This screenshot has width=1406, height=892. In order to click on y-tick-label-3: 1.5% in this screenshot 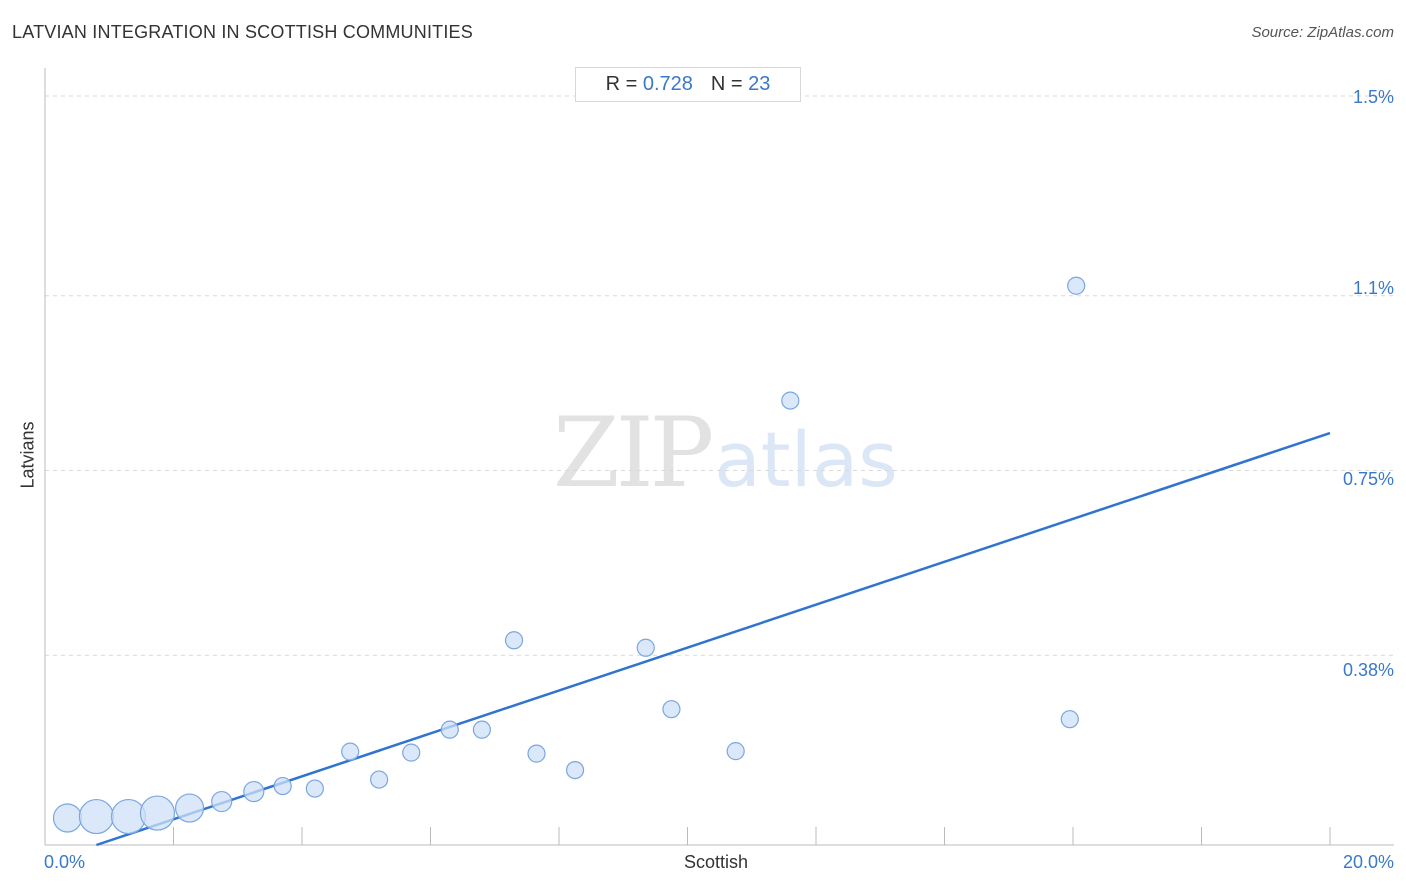, I will do `click(1373, 97)`.